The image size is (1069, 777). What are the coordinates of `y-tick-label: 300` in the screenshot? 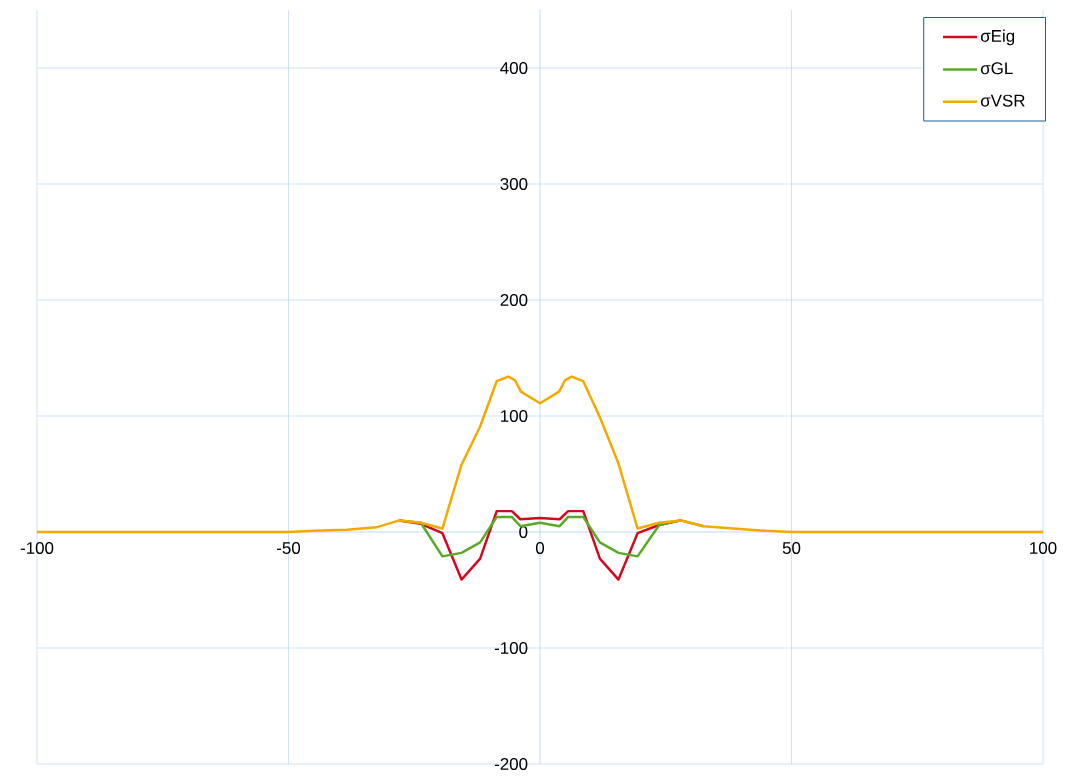 It's located at (514, 184).